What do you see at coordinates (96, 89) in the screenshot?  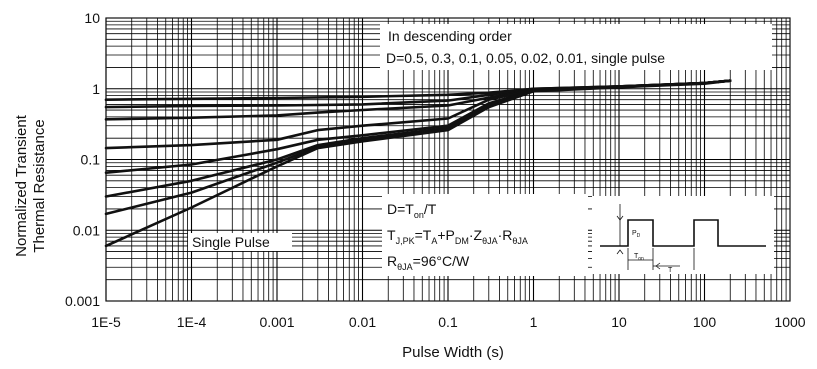 I see `y-tick-label: 1` at bounding box center [96, 89].